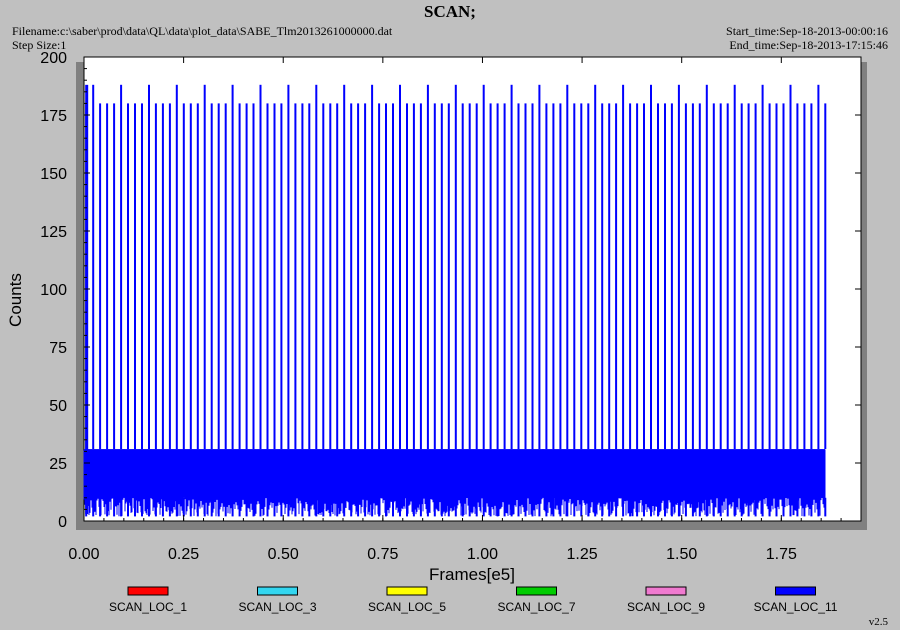  Describe the element at coordinates (808, 45) in the screenshot. I see `end-time-label: End_time:Sep-18-2013-17:15:46` at that location.